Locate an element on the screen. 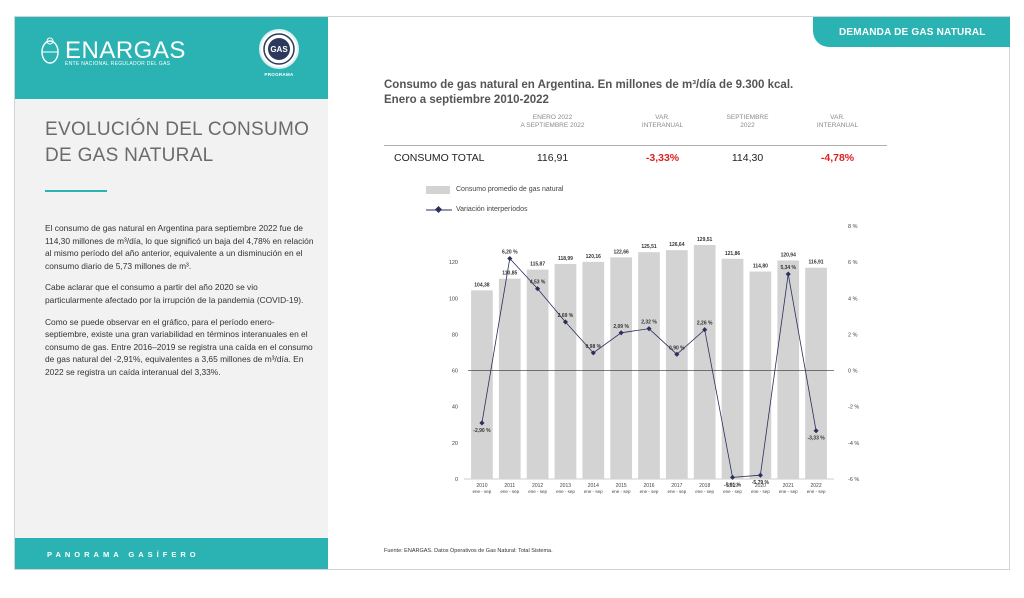 This screenshot has height=598, width=1024. kpi-divider is located at coordinates (635, 145).